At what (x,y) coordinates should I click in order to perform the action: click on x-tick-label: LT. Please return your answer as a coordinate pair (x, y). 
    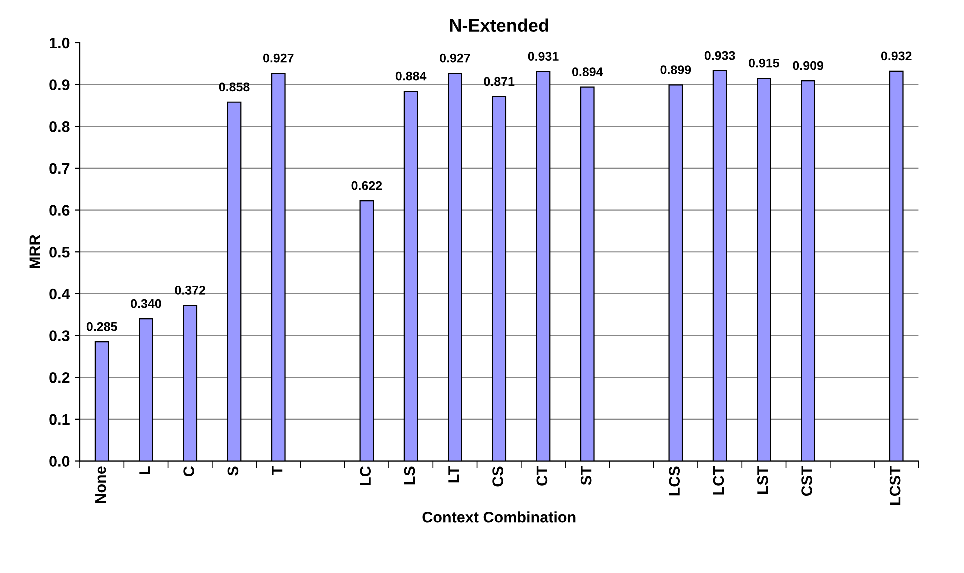
    Looking at the image, I should click on (454, 474).